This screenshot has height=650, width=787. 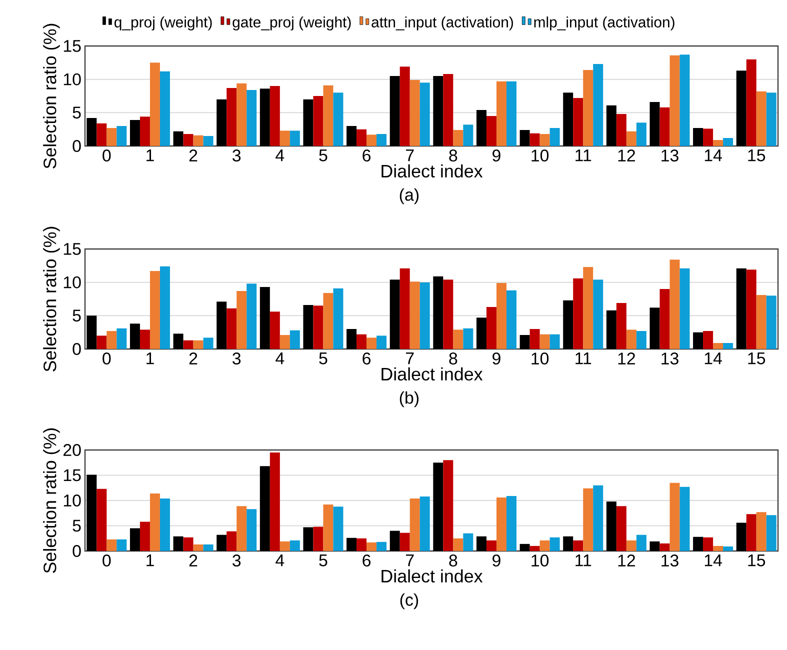 I want to click on x-tick-label: 3, so click(x=236, y=560).